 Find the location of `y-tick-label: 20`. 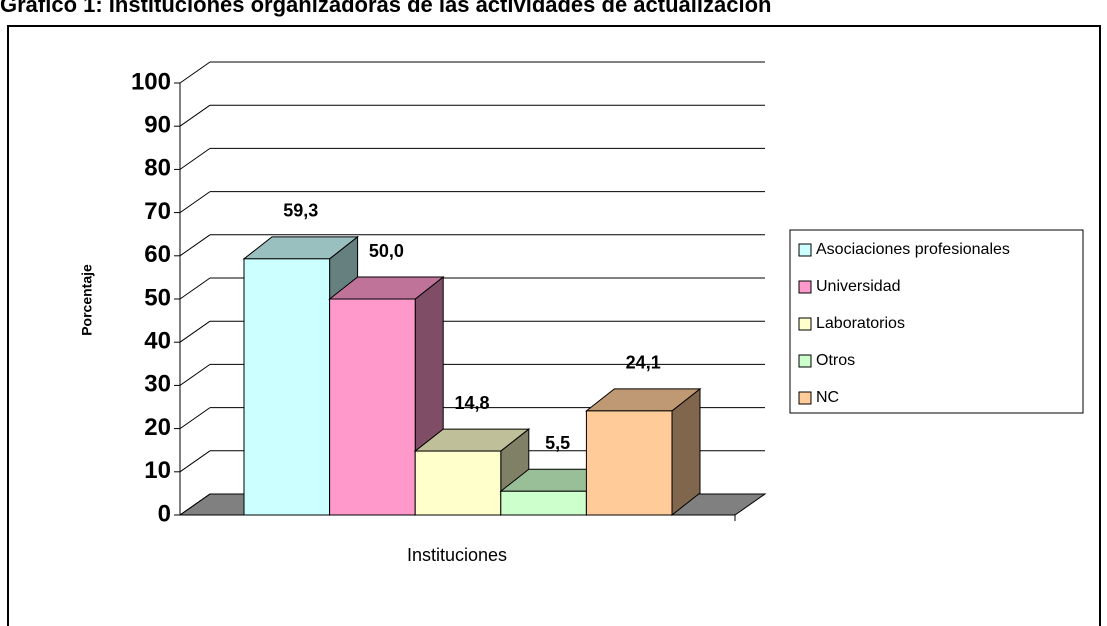

y-tick-label: 20 is located at coordinates (157, 427).